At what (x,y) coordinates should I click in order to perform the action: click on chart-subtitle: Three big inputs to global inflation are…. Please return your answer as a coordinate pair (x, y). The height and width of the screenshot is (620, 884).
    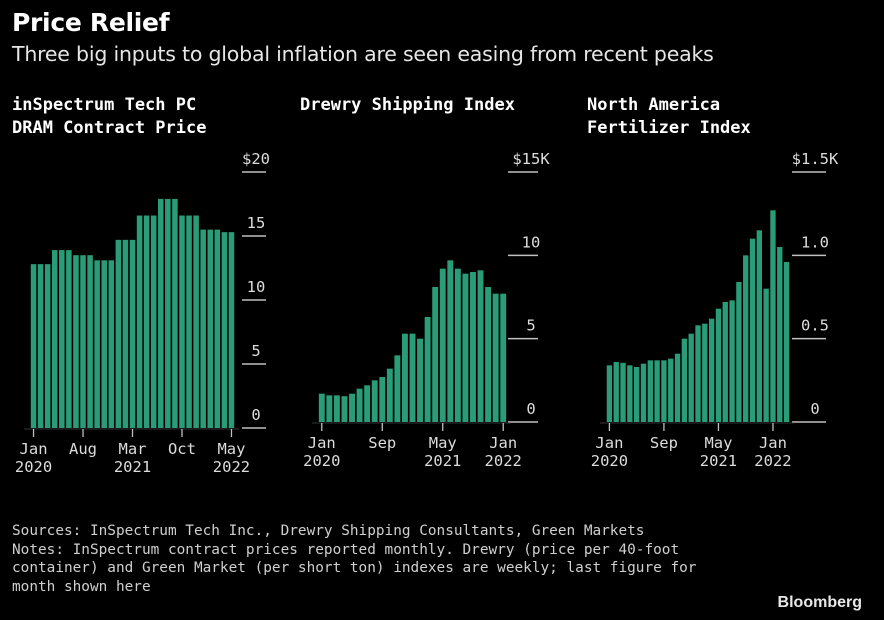
    Looking at the image, I should click on (363, 54).